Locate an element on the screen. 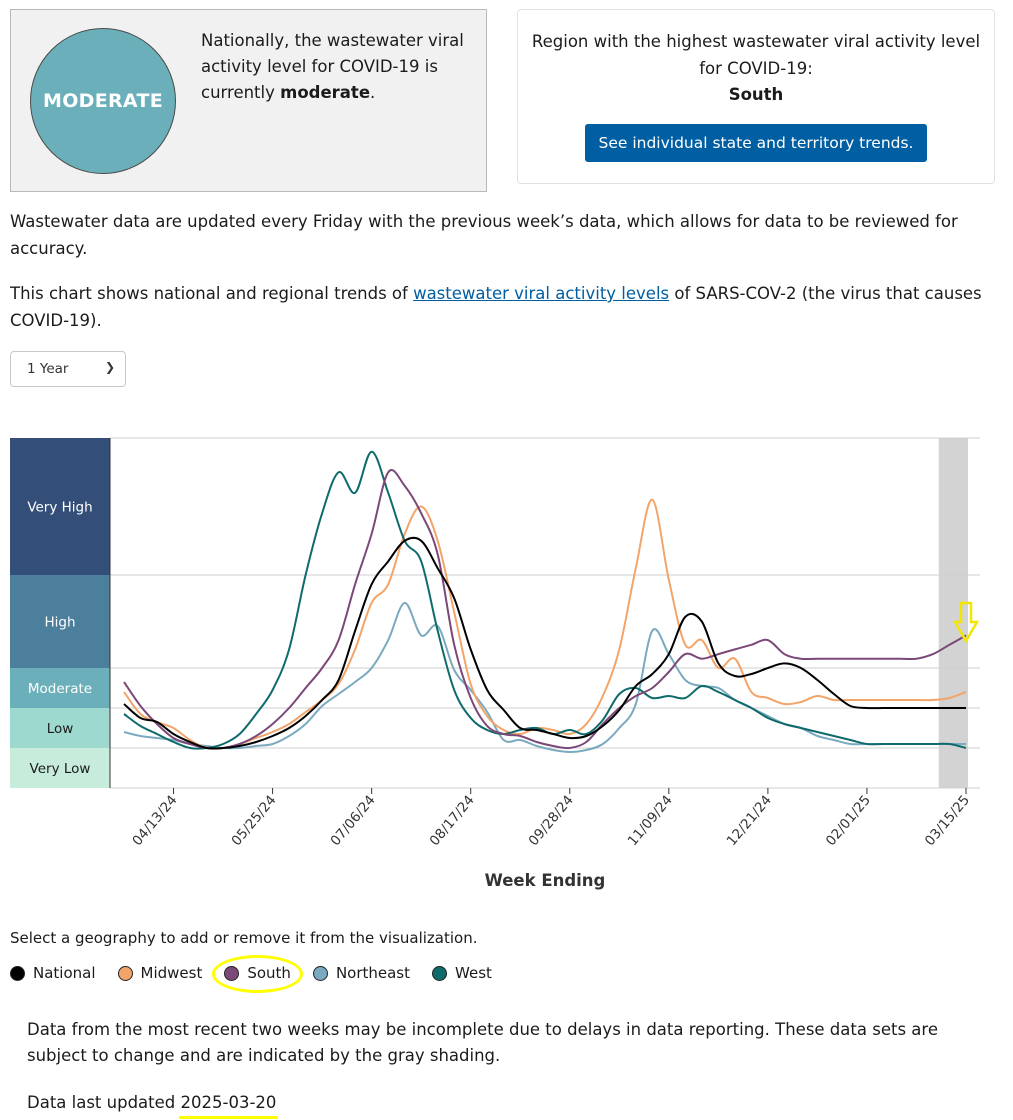 The width and height of the screenshot is (1013, 1120). level-badge-text: MODERATE is located at coordinates (102, 101).